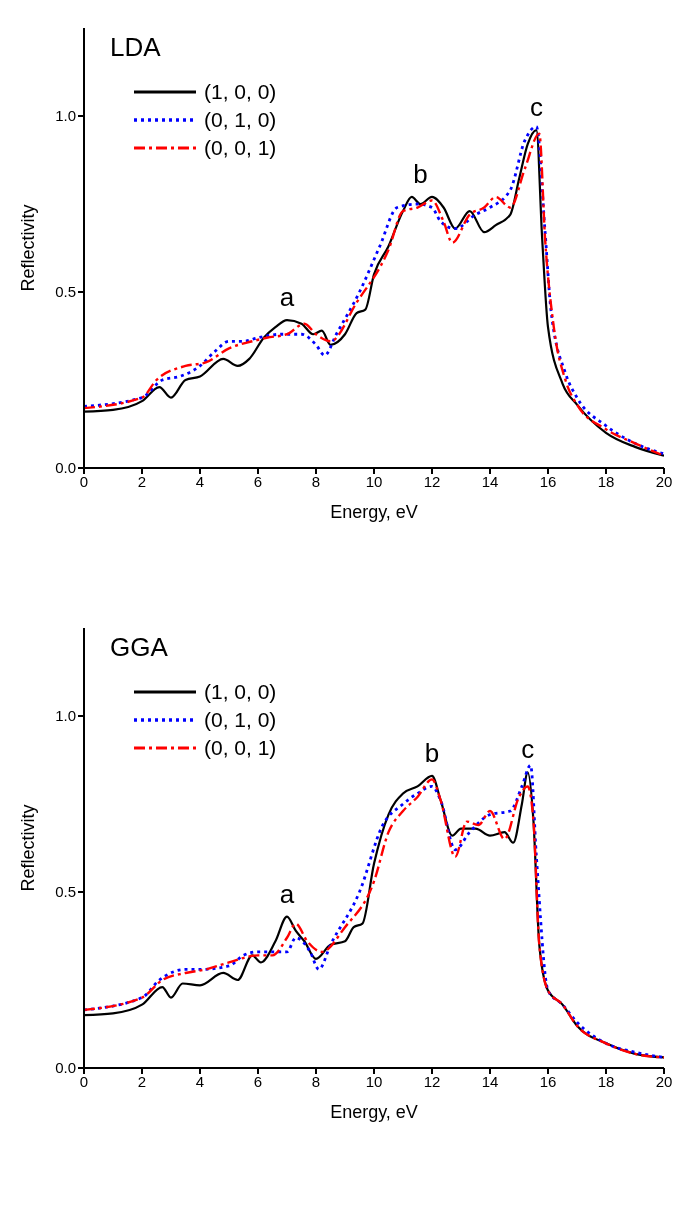  What do you see at coordinates (135, 47) in the screenshot?
I see `chart-title: LDA` at bounding box center [135, 47].